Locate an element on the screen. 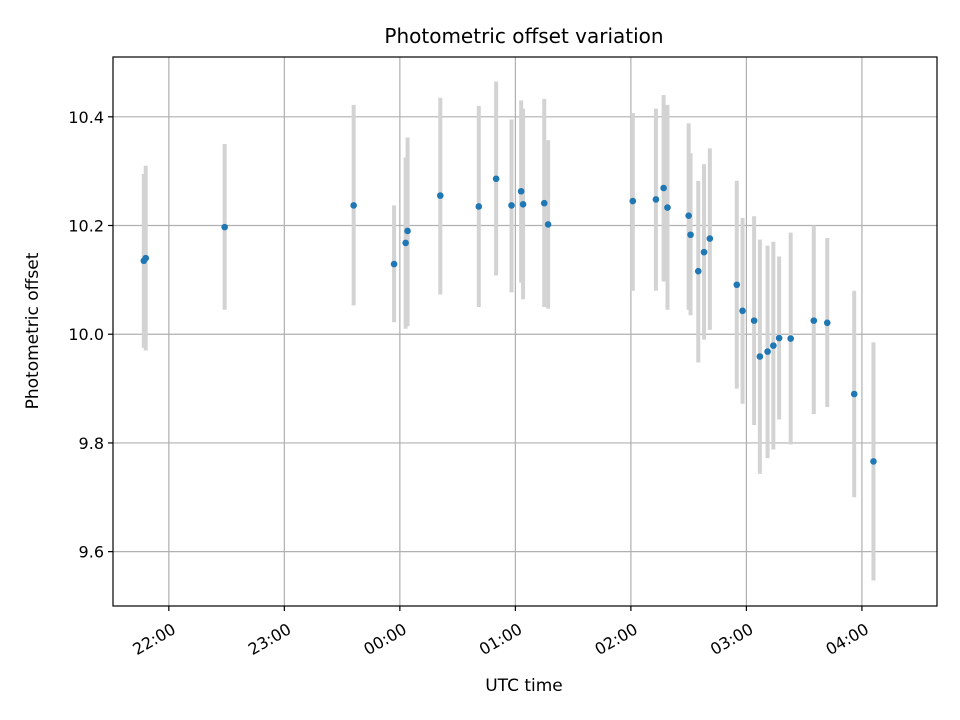 The height and width of the screenshot is (720, 960). x-tick-label: 23:00 is located at coordinates (269, 639).